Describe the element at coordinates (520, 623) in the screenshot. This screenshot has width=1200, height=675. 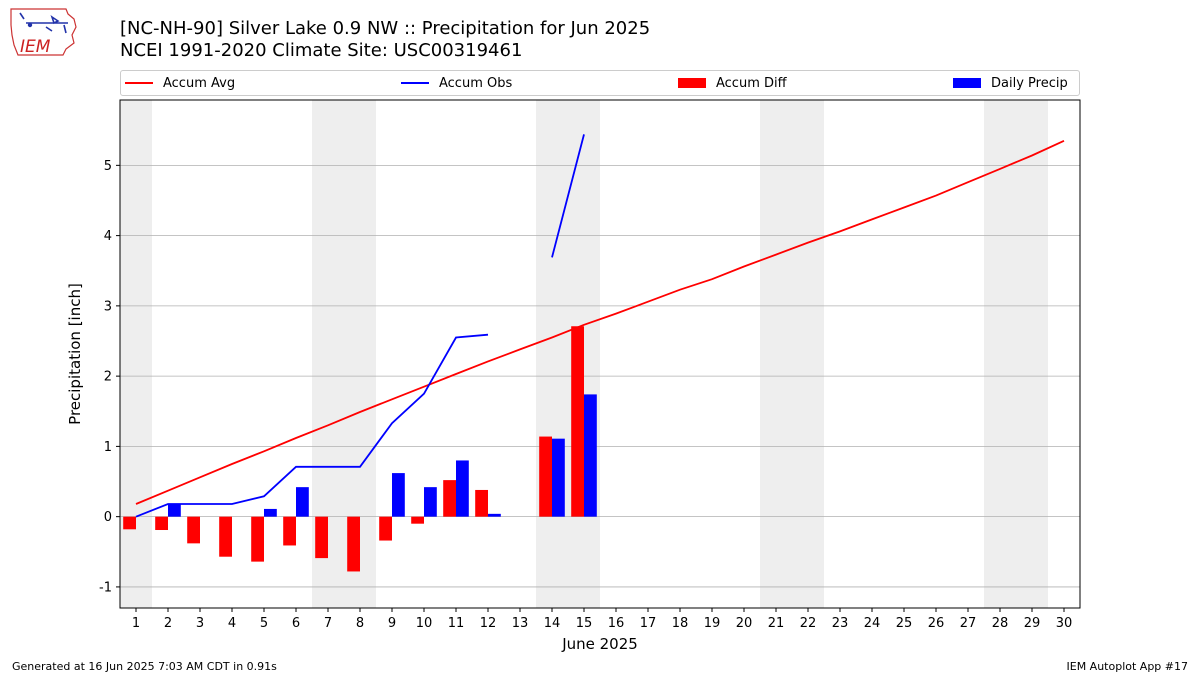
I see `x-tick-label-13: 13` at that location.